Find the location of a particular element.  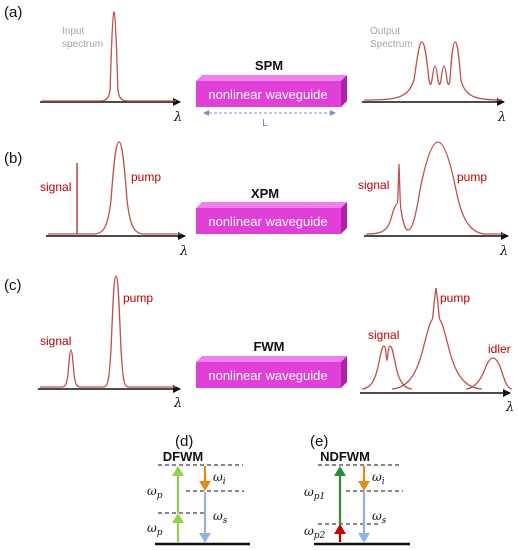

waveguide-c is located at coordinates (268, 375).